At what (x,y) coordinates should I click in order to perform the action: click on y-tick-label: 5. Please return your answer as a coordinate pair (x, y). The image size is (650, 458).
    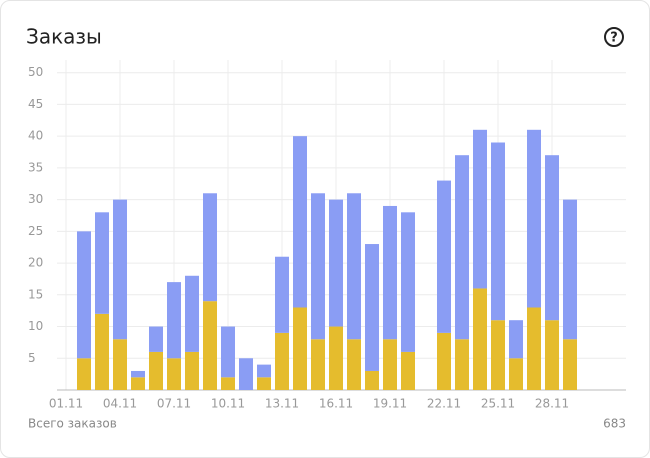
    Looking at the image, I should click on (32, 358).